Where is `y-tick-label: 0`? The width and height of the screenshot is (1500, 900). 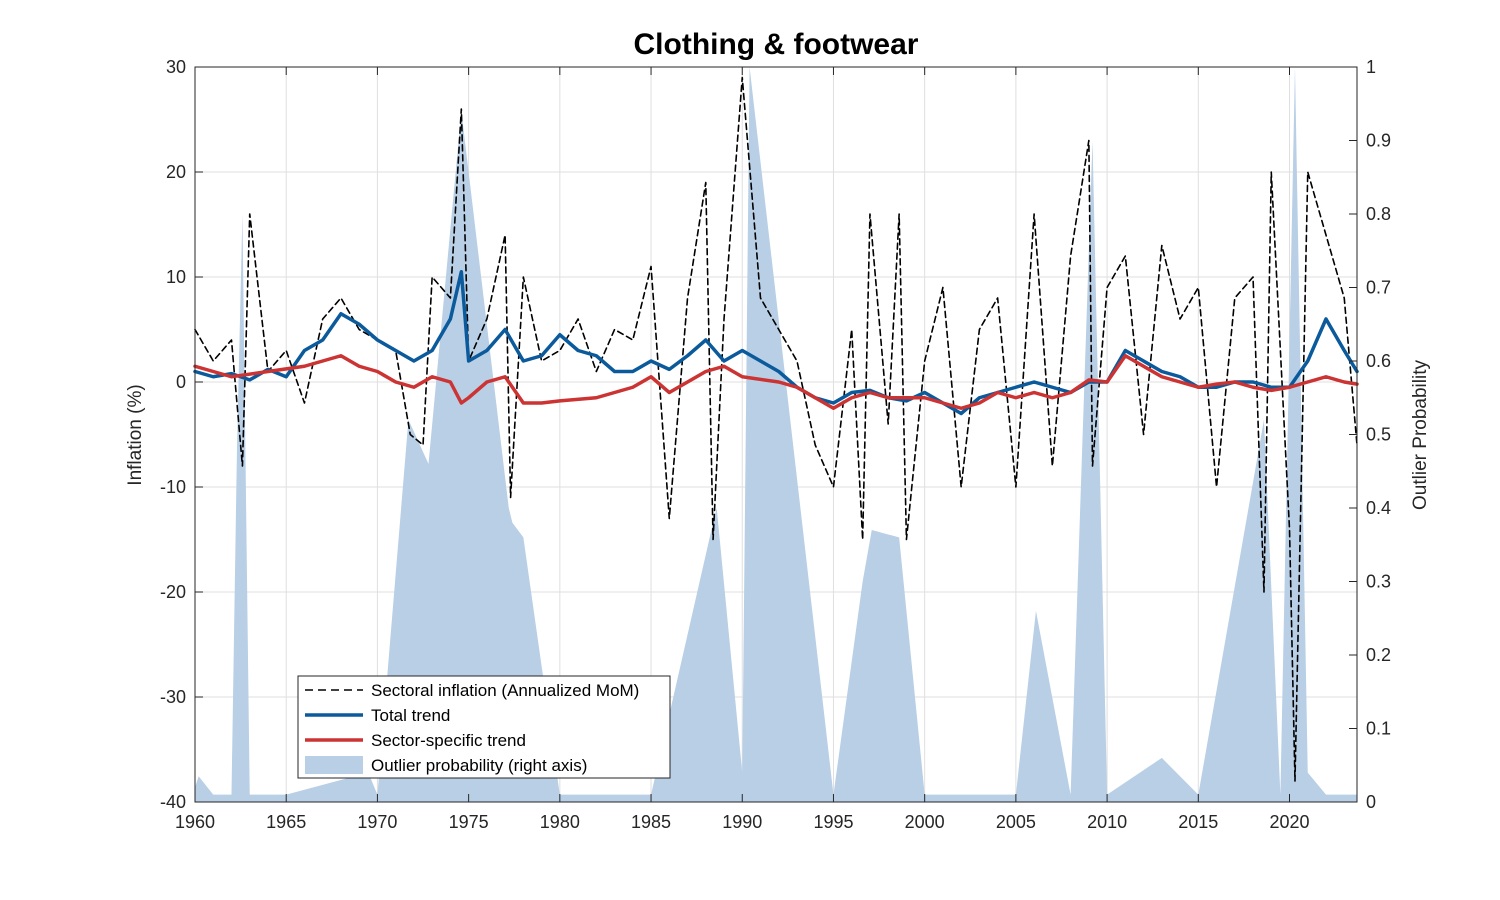 y-tick-label: 0 is located at coordinates (181, 382).